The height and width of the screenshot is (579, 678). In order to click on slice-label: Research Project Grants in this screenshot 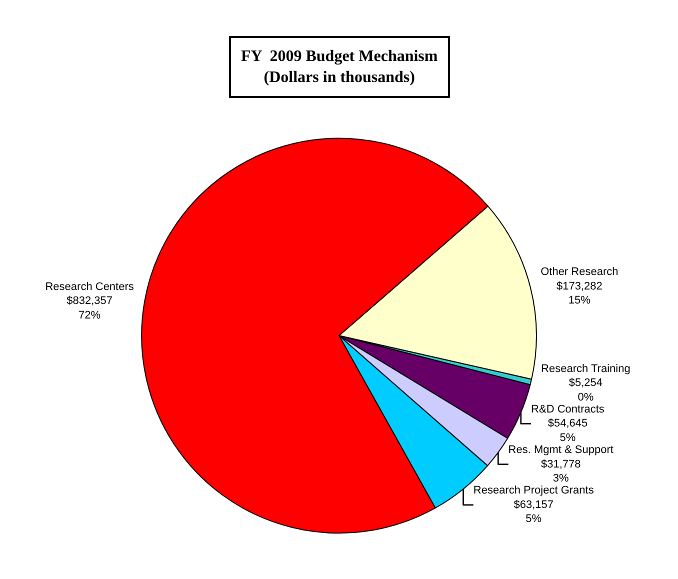, I will do `click(533, 490)`.